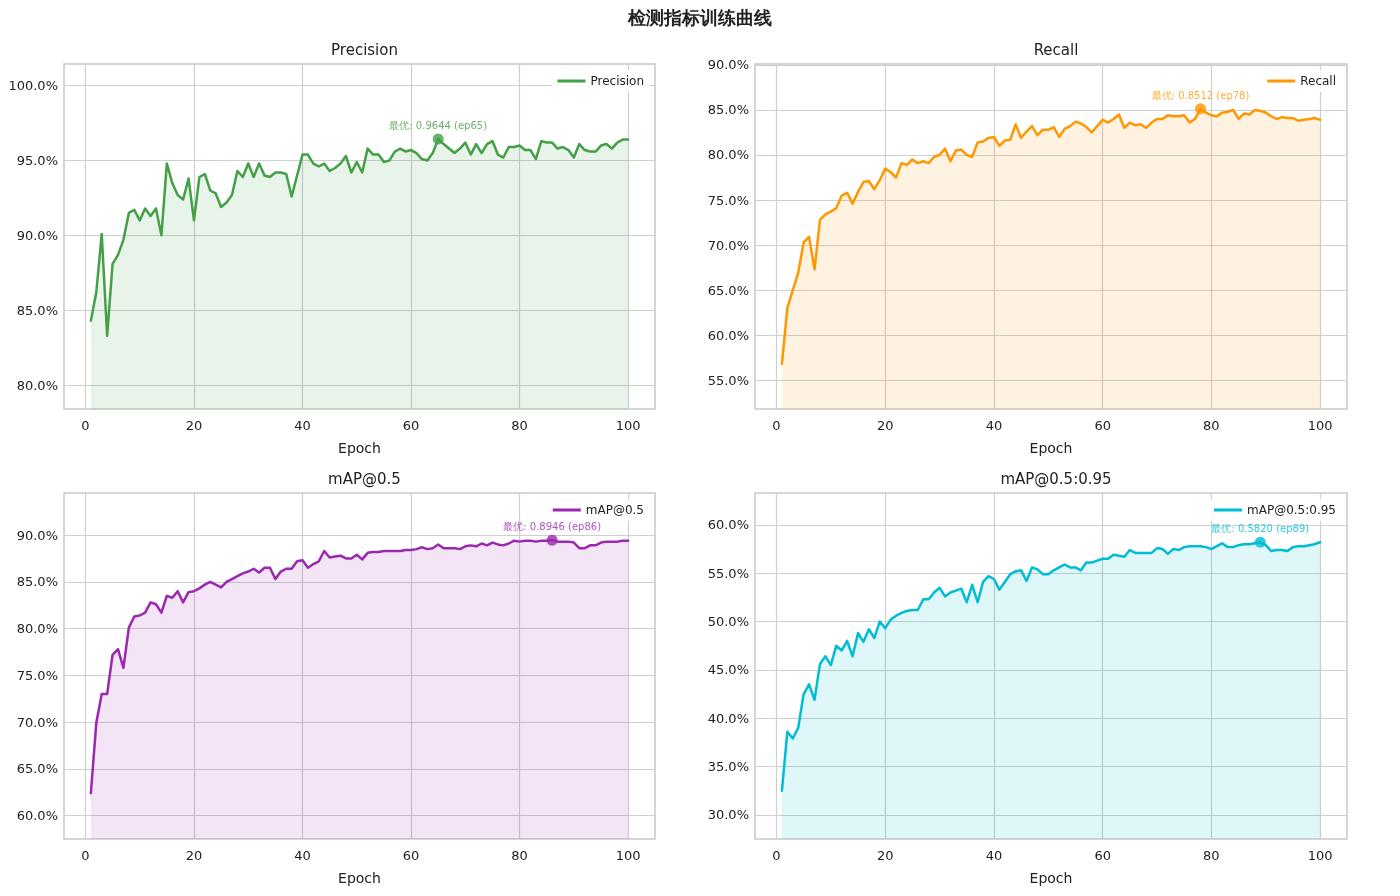 The image size is (1400, 896). I want to click on legend-label: Recall, so click(1318, 81).